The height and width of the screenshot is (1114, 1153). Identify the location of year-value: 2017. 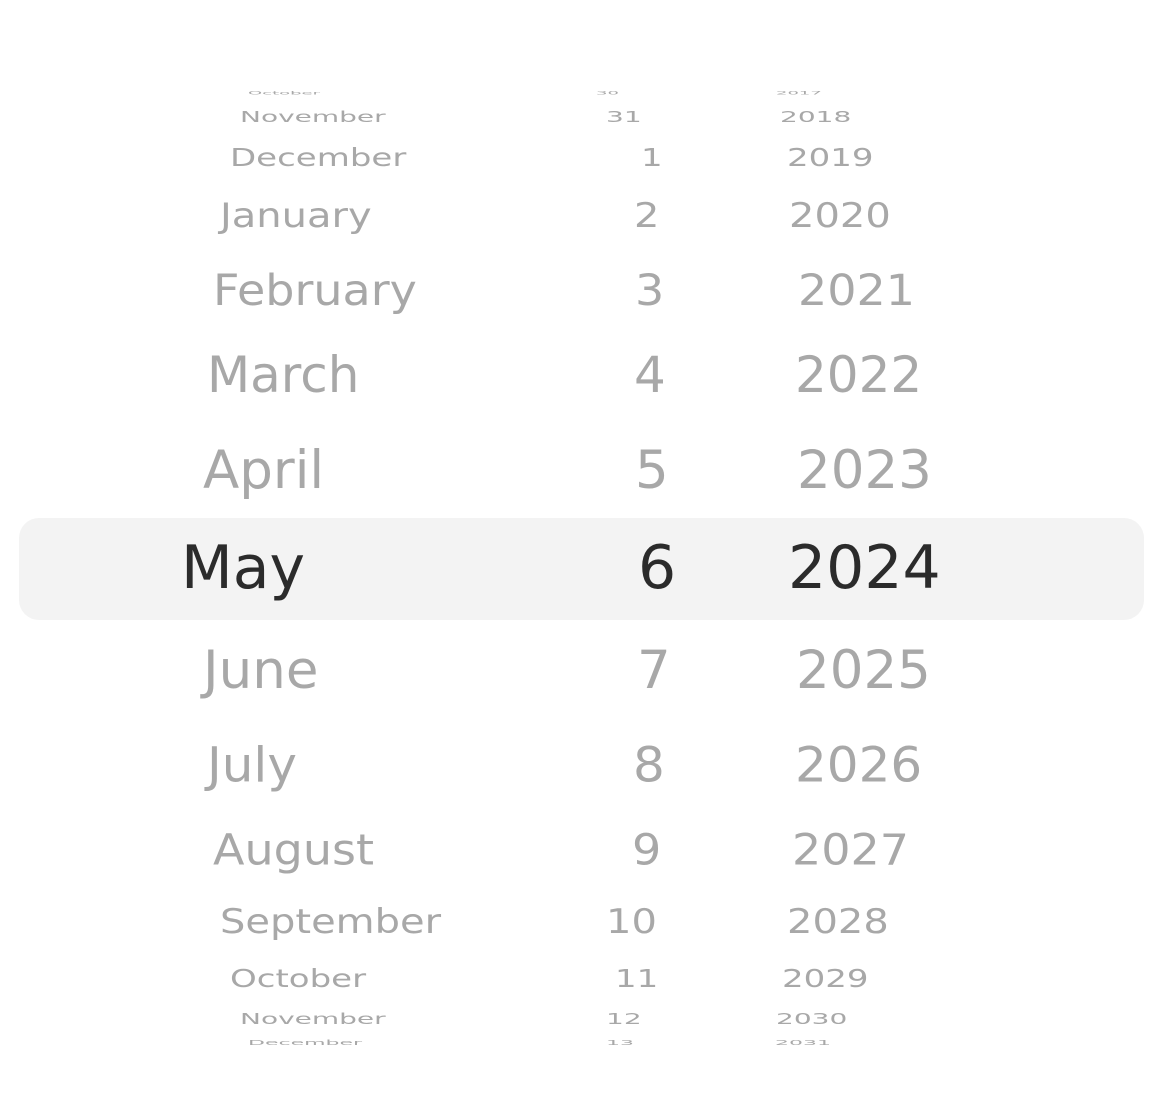
(799, 93).